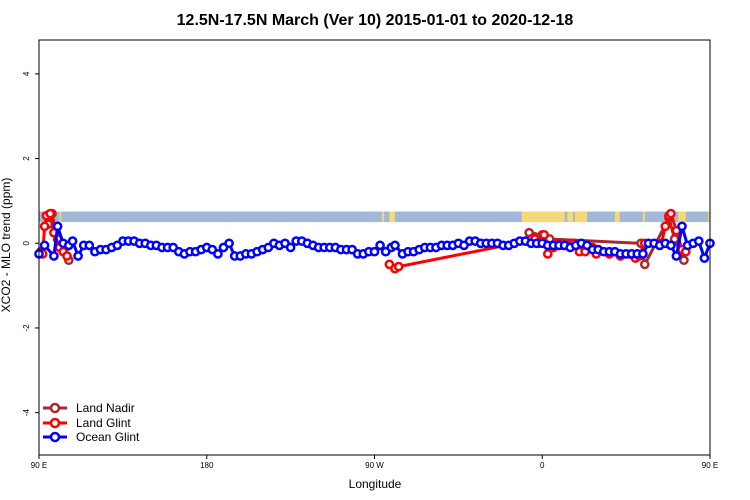  I want to click on land-band, so click(374, 217).